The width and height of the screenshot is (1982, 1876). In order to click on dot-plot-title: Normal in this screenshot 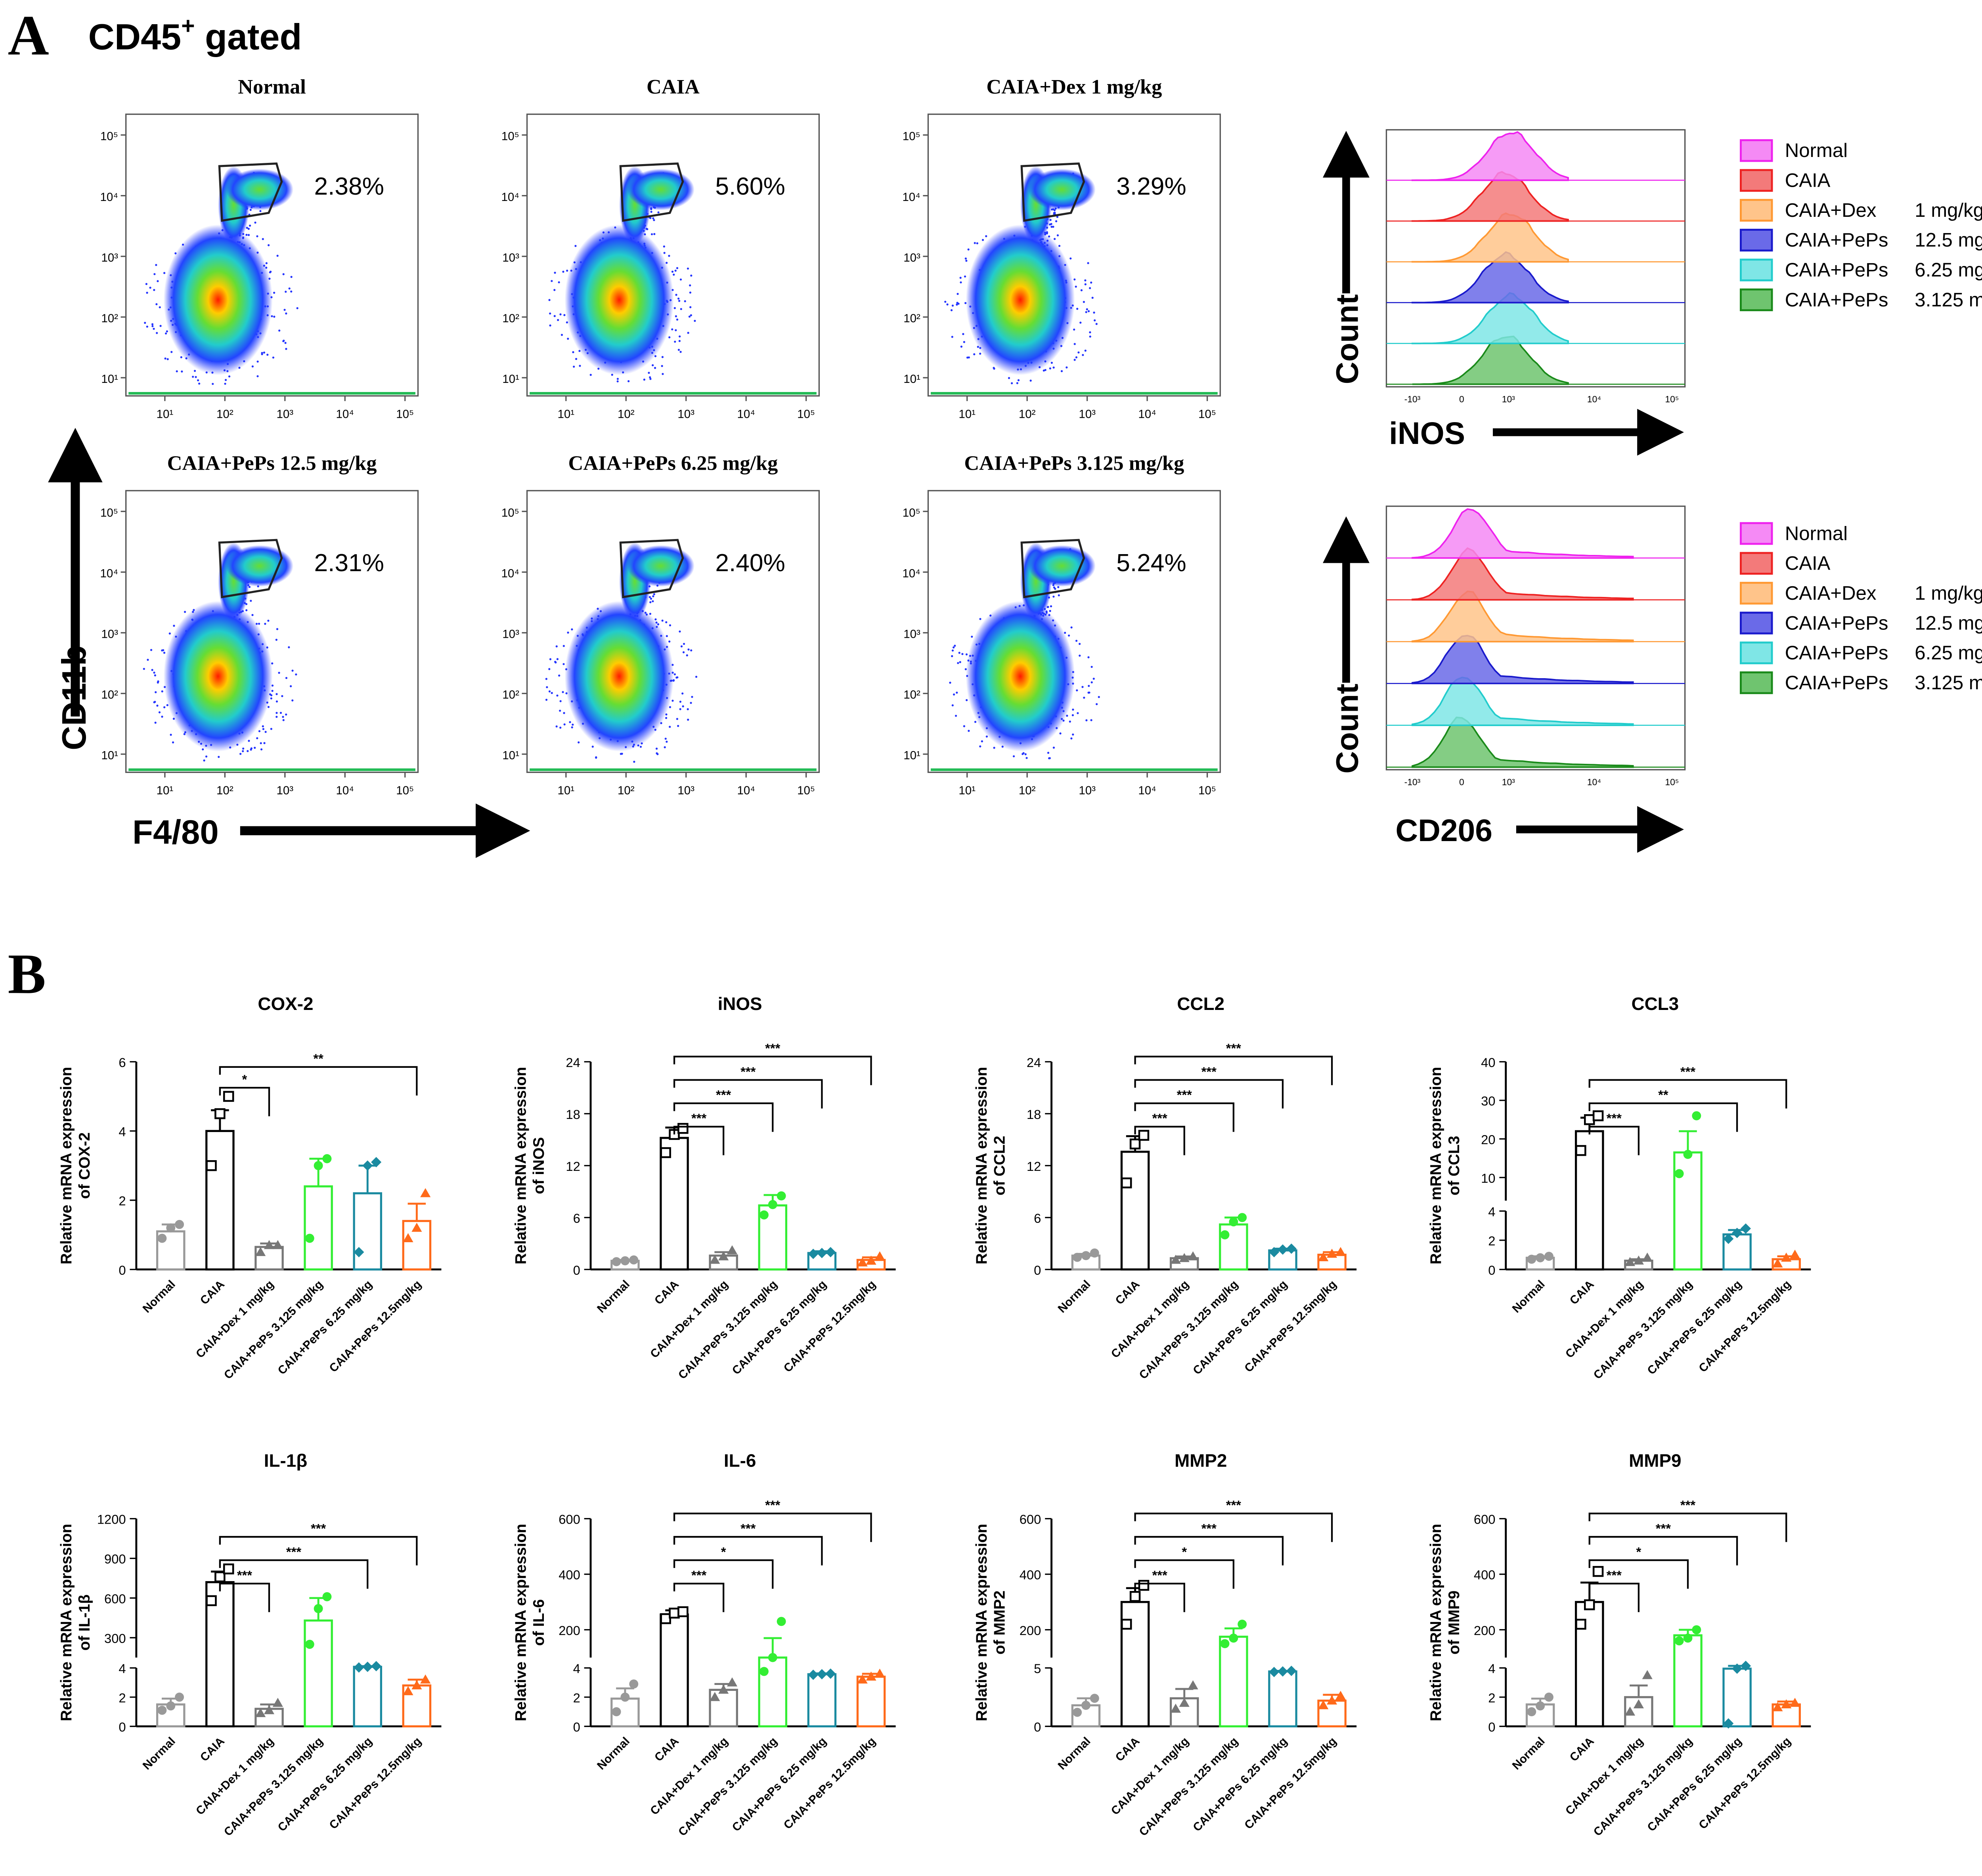, I will do `click(272, 86)`.